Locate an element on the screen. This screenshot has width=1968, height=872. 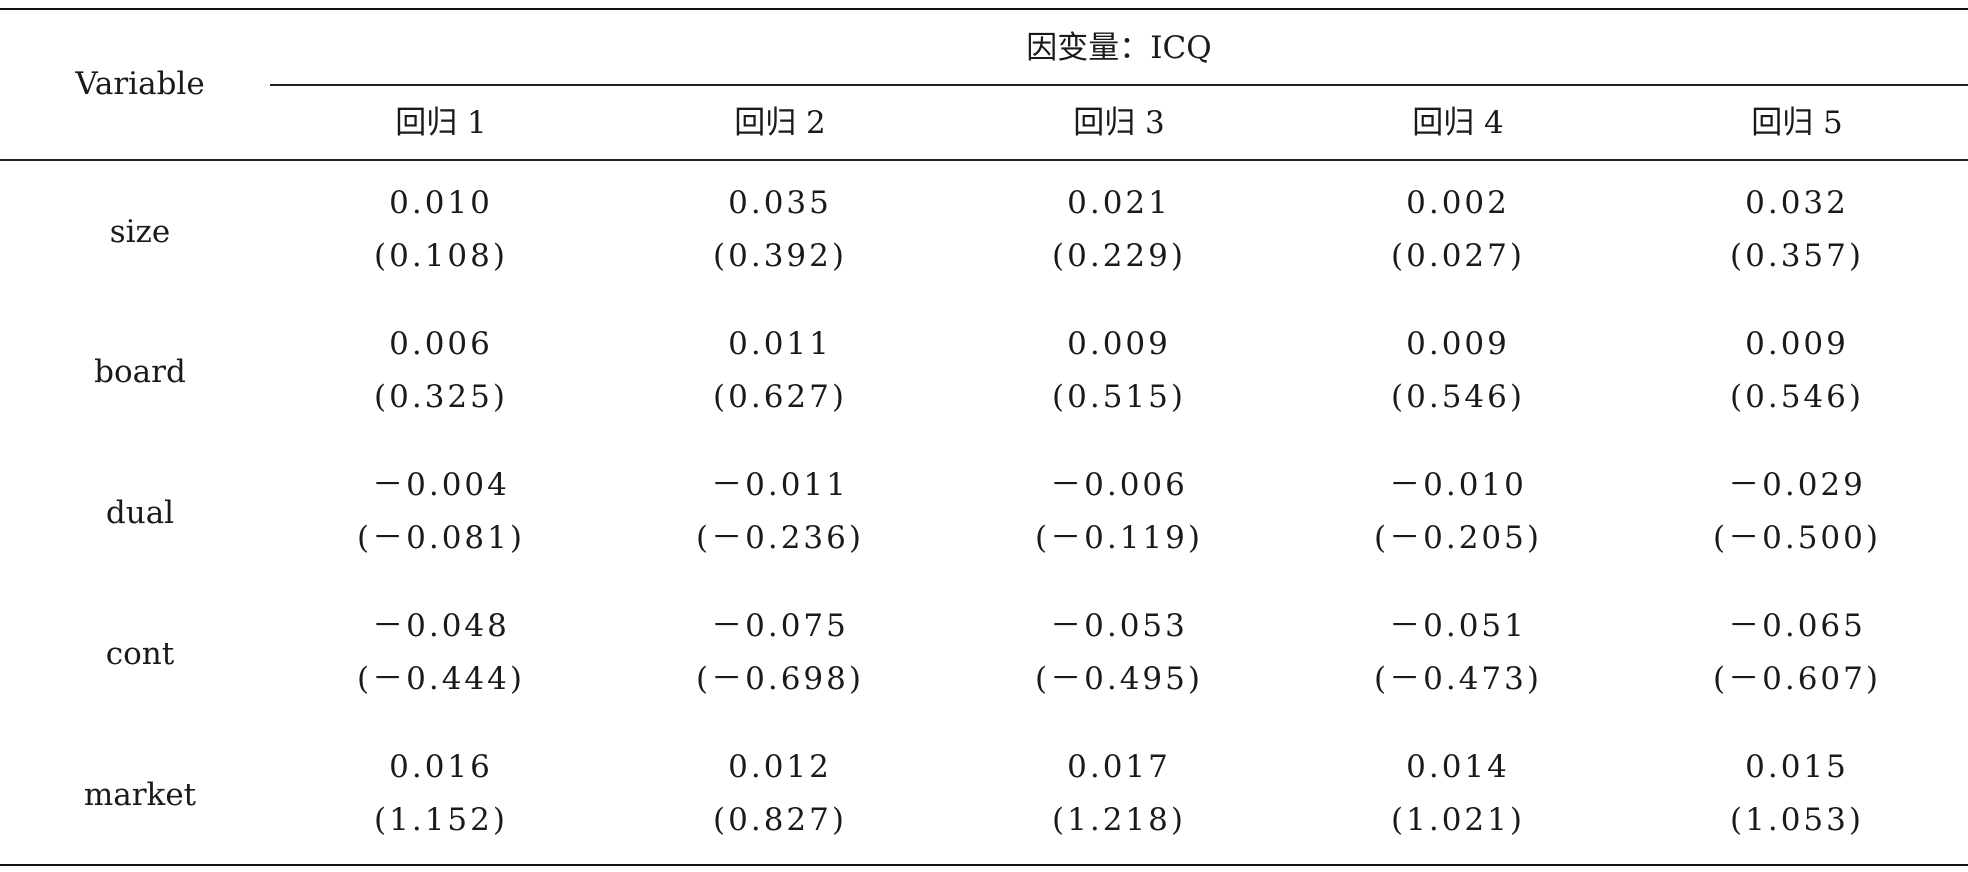
coef-cell: －0.075 is located at coordinates (780, 626).